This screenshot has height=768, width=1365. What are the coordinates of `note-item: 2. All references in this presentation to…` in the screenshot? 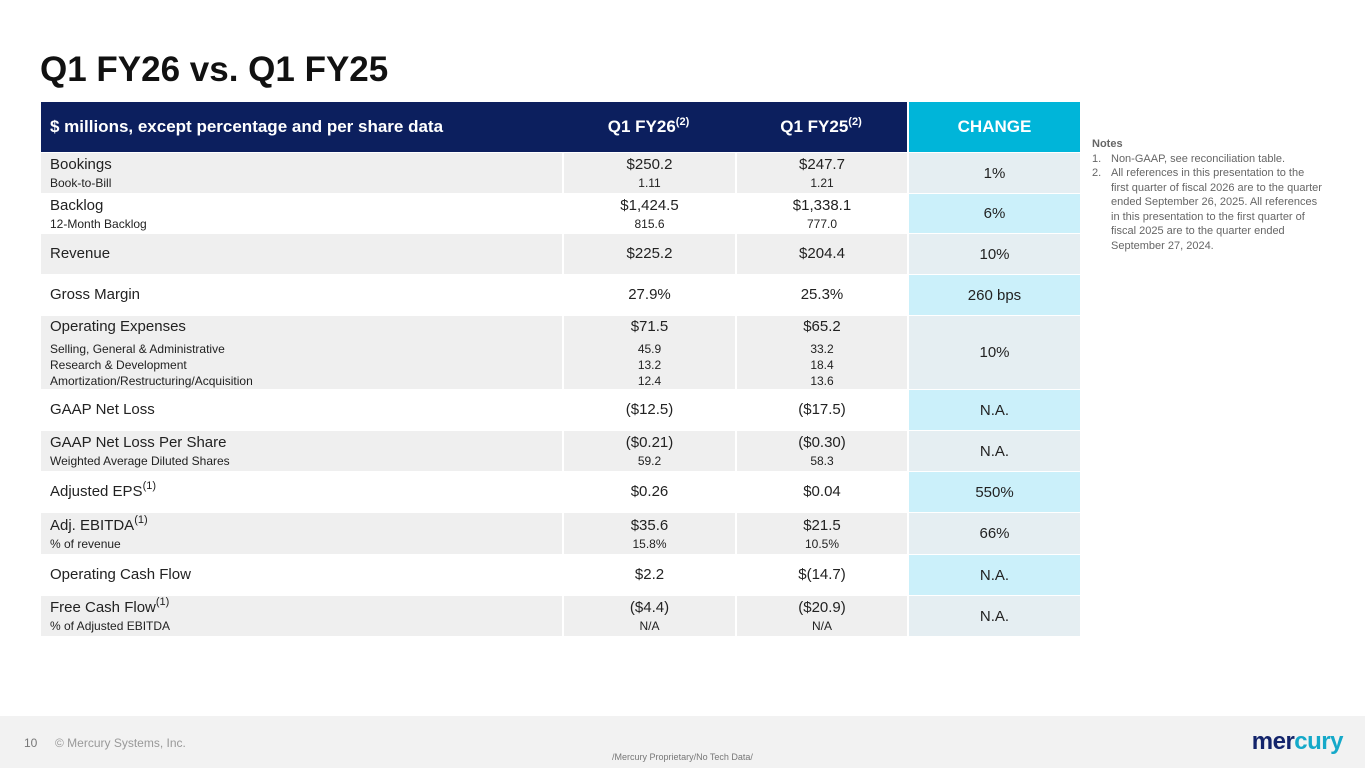 It's located at (1207, 209).